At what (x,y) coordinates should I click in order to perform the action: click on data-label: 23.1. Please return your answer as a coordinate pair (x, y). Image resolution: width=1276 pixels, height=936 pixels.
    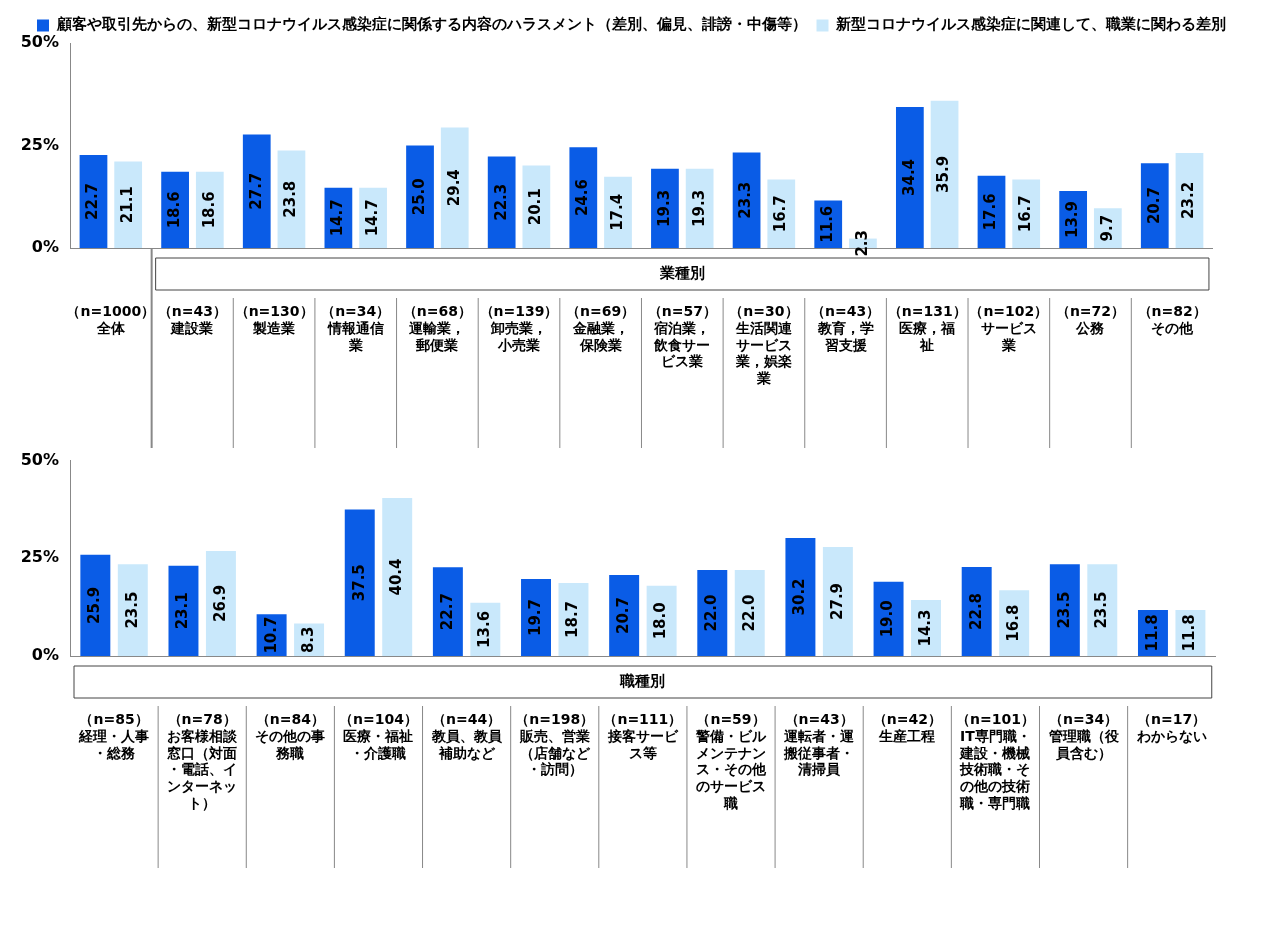
    Looking at the image, I should click on (182, 611).